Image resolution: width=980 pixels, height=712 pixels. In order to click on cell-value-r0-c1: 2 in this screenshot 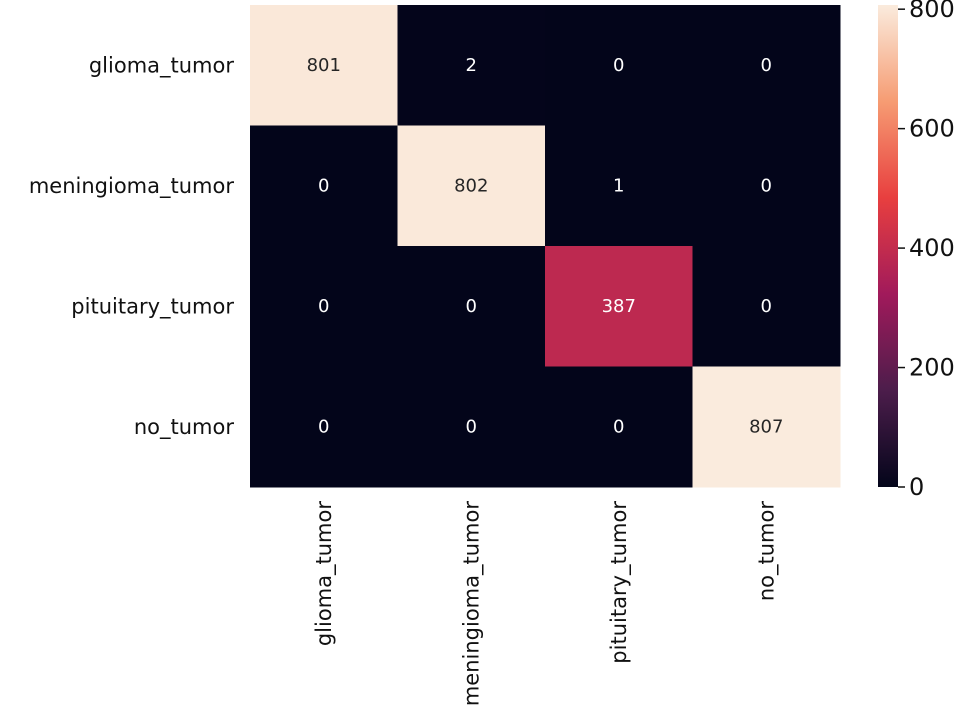, I will do `click(471, 65)`.